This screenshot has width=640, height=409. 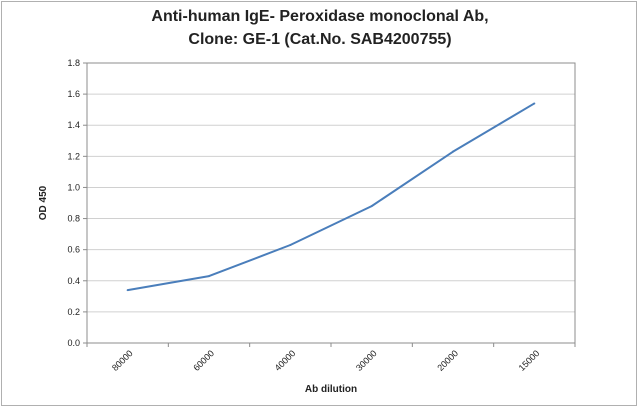 I want to click on x-tick-label: 80000, so click(x=122, y=360).